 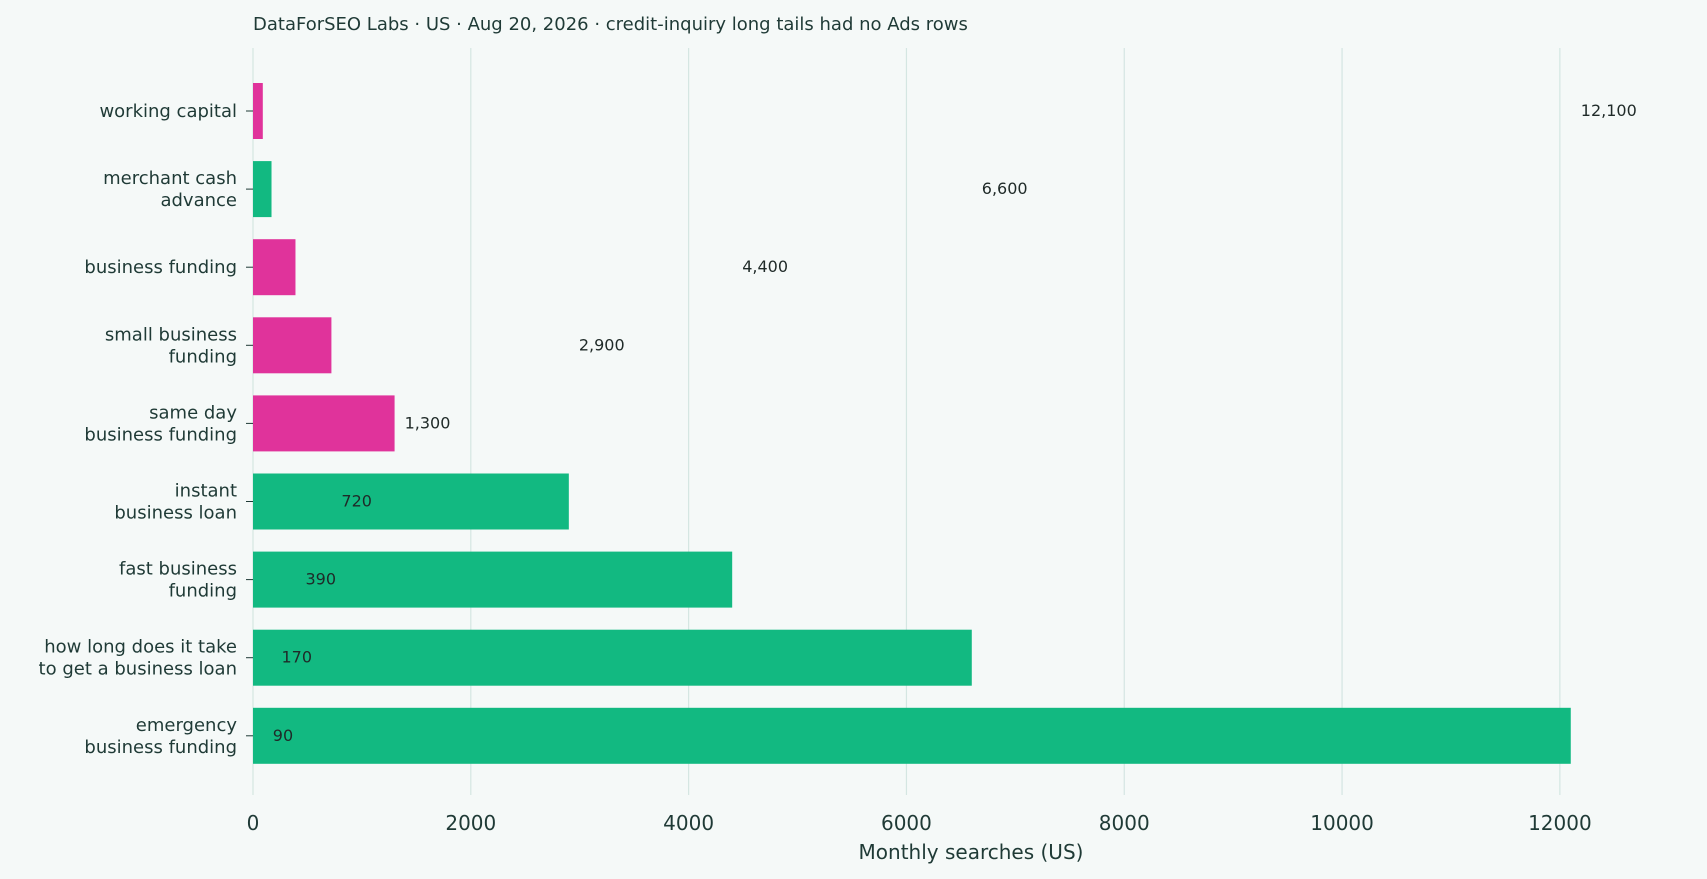 I want to click on category-label-6: fast business funding, so click(x=178, y=580).